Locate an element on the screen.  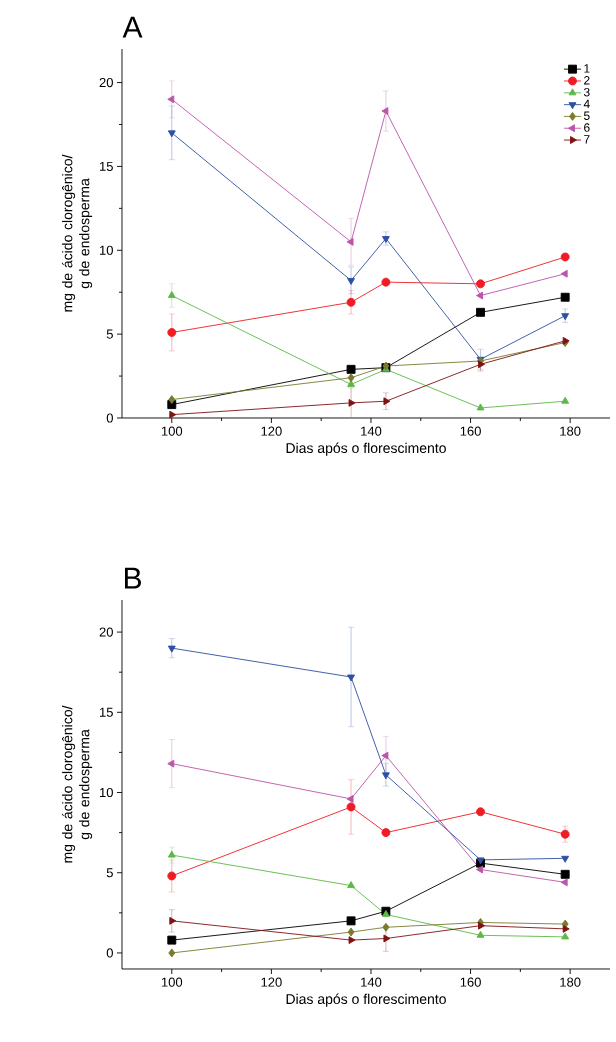
legend-label: 3 is located at coordinates (586, 92).